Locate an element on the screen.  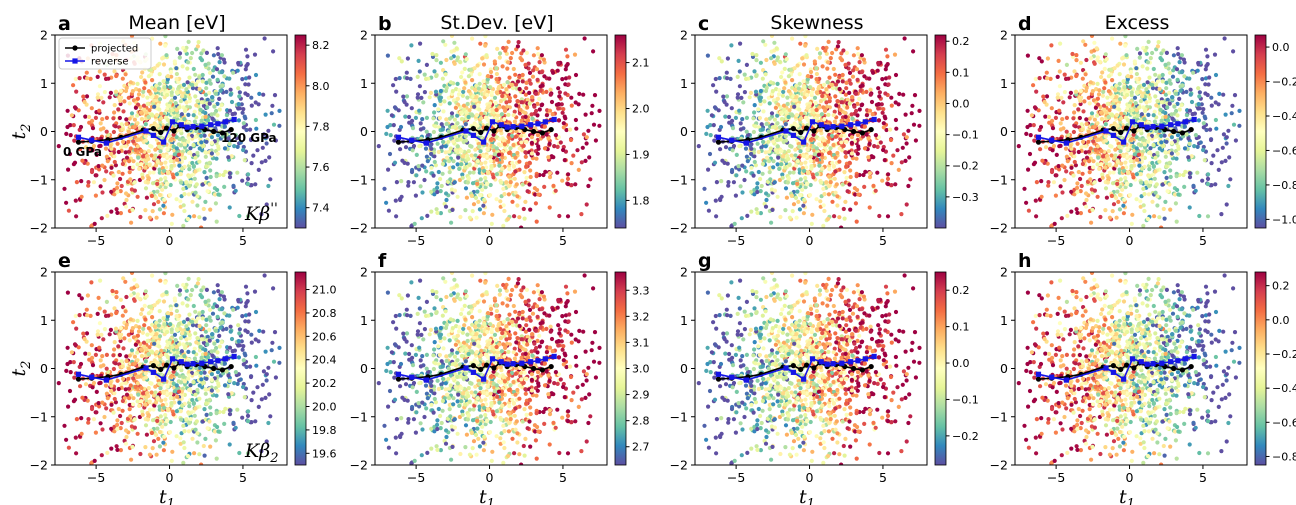
colorbar-tick-label: 0.0 is located at coordinates (961, 103).